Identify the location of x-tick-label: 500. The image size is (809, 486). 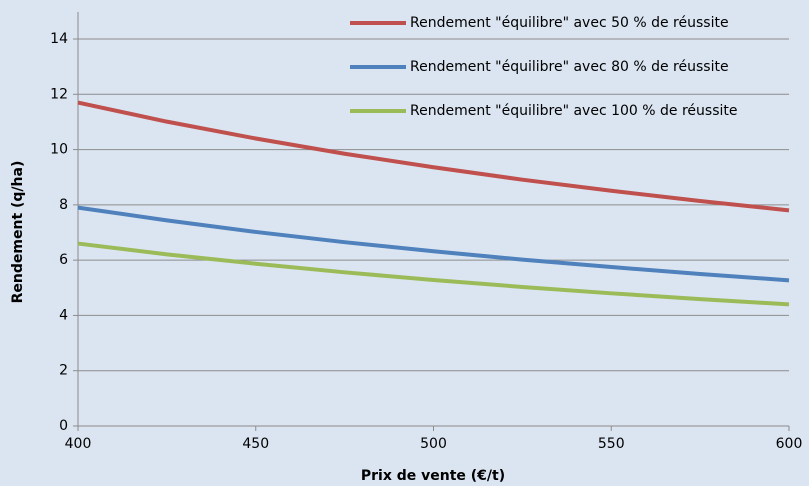
(433, 444).